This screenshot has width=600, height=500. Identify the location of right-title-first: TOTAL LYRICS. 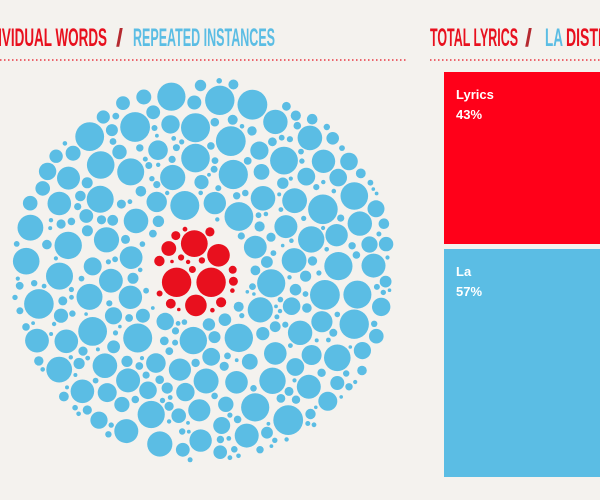
(474, 38).